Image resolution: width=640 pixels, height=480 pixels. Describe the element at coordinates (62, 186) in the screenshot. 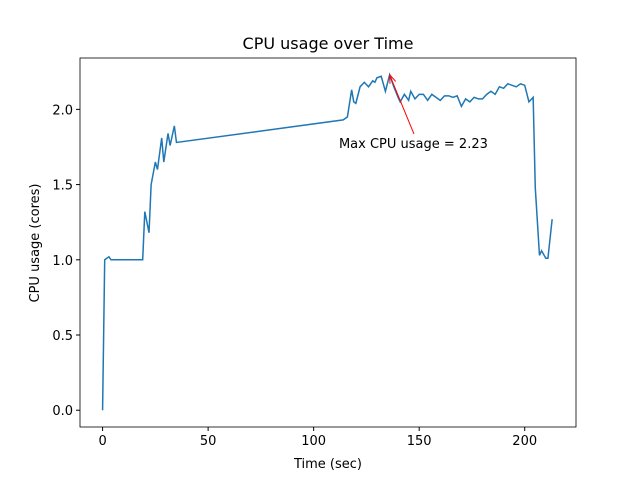

I see `y-tick-label: 1.5` at that location.